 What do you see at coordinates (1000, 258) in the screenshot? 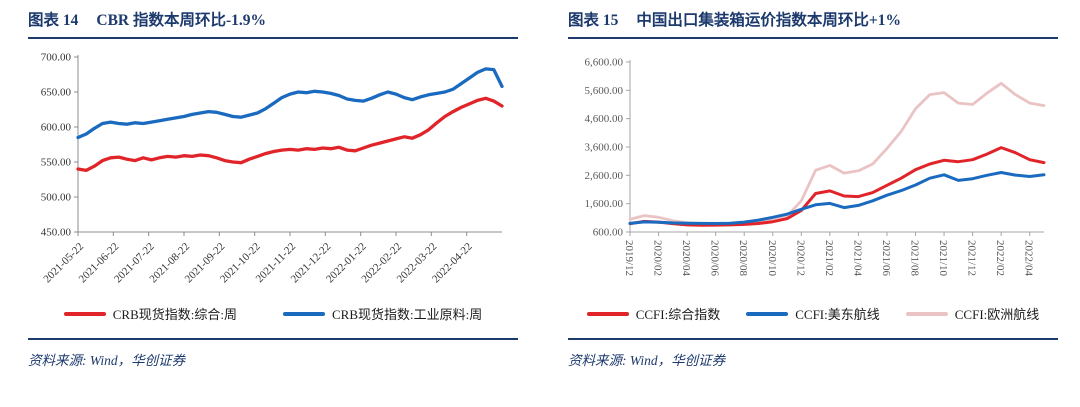
I see `x-tick-label: 2022/02` at bounding box center [1000, 258].